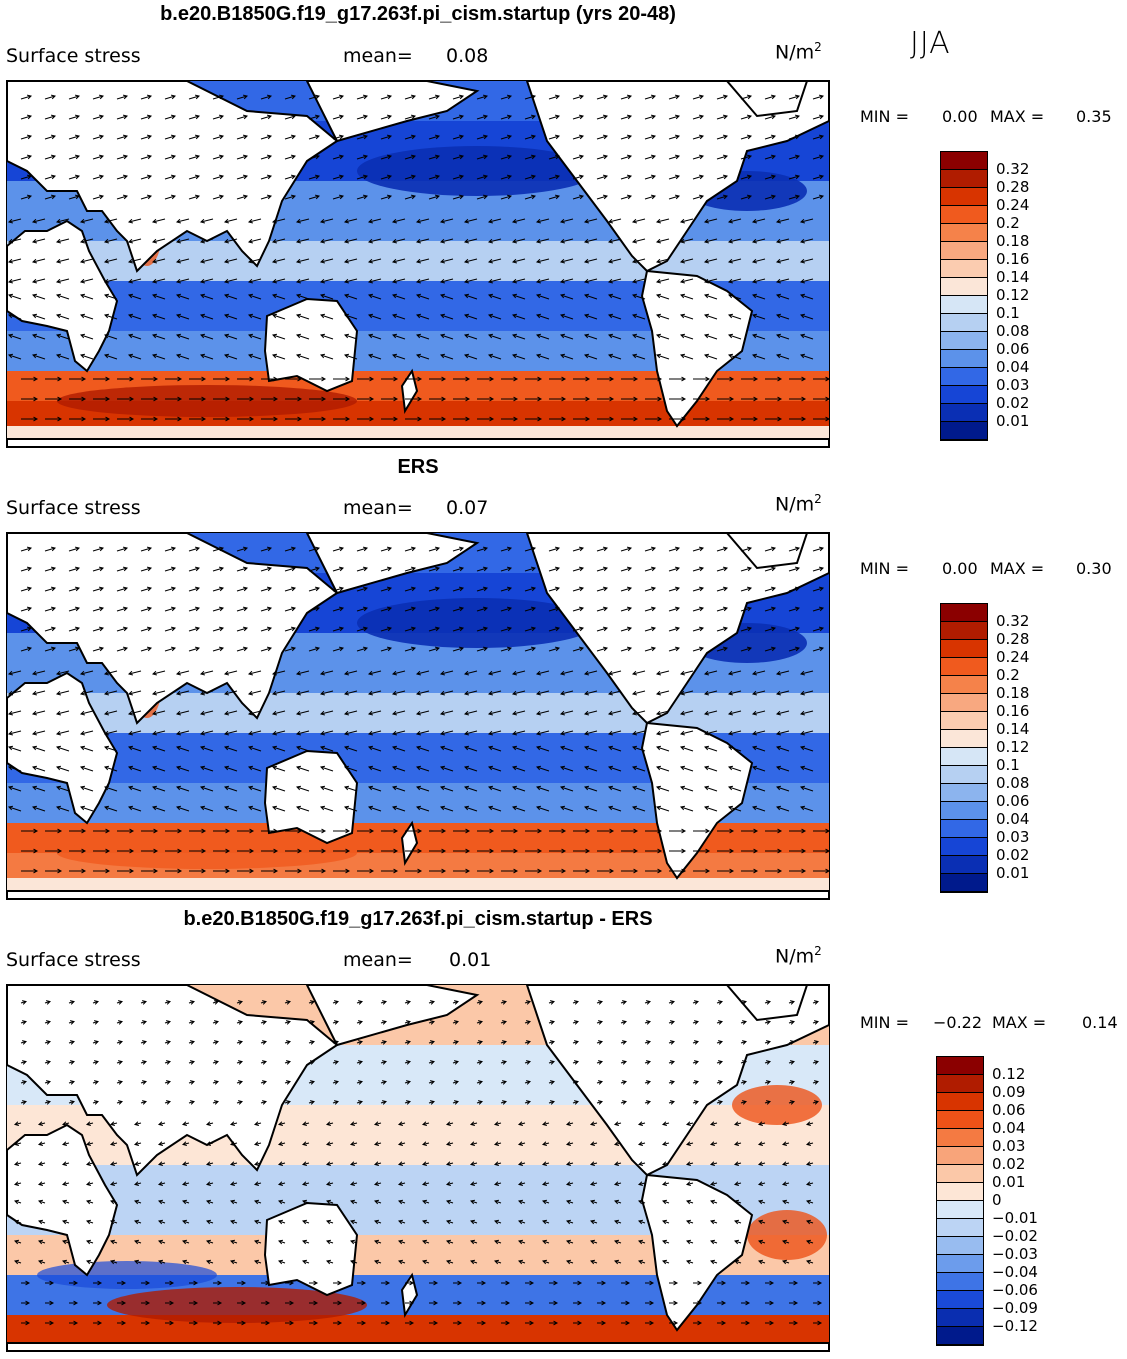 The height and width of the screenshot is (1359, 1127). Describe the element at coordinates (997, 1200) in the screenshot. I see `colorbar-tick-label: 0` at that location.